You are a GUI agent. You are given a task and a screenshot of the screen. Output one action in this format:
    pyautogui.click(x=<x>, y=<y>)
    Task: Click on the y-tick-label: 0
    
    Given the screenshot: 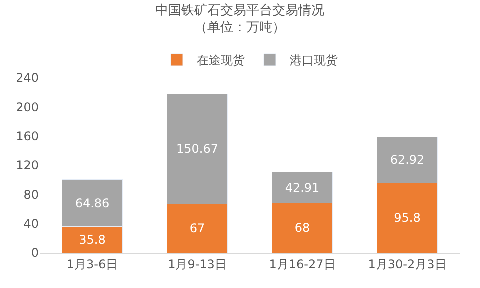 What is the action you would take?
    pyautogui.click(x=35, y=253)
    